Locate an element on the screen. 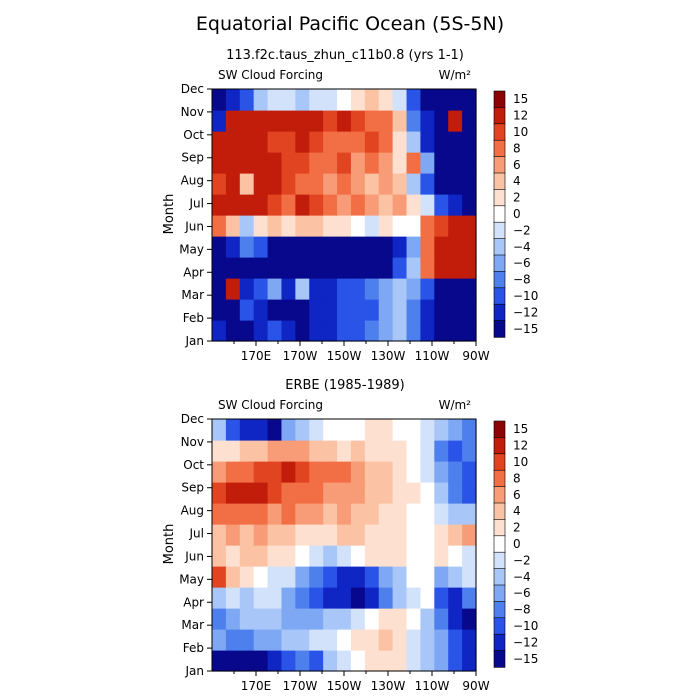 This screenshot has height=700, width=700. y-tick-label: Feb is located at coordinates (193, 648).